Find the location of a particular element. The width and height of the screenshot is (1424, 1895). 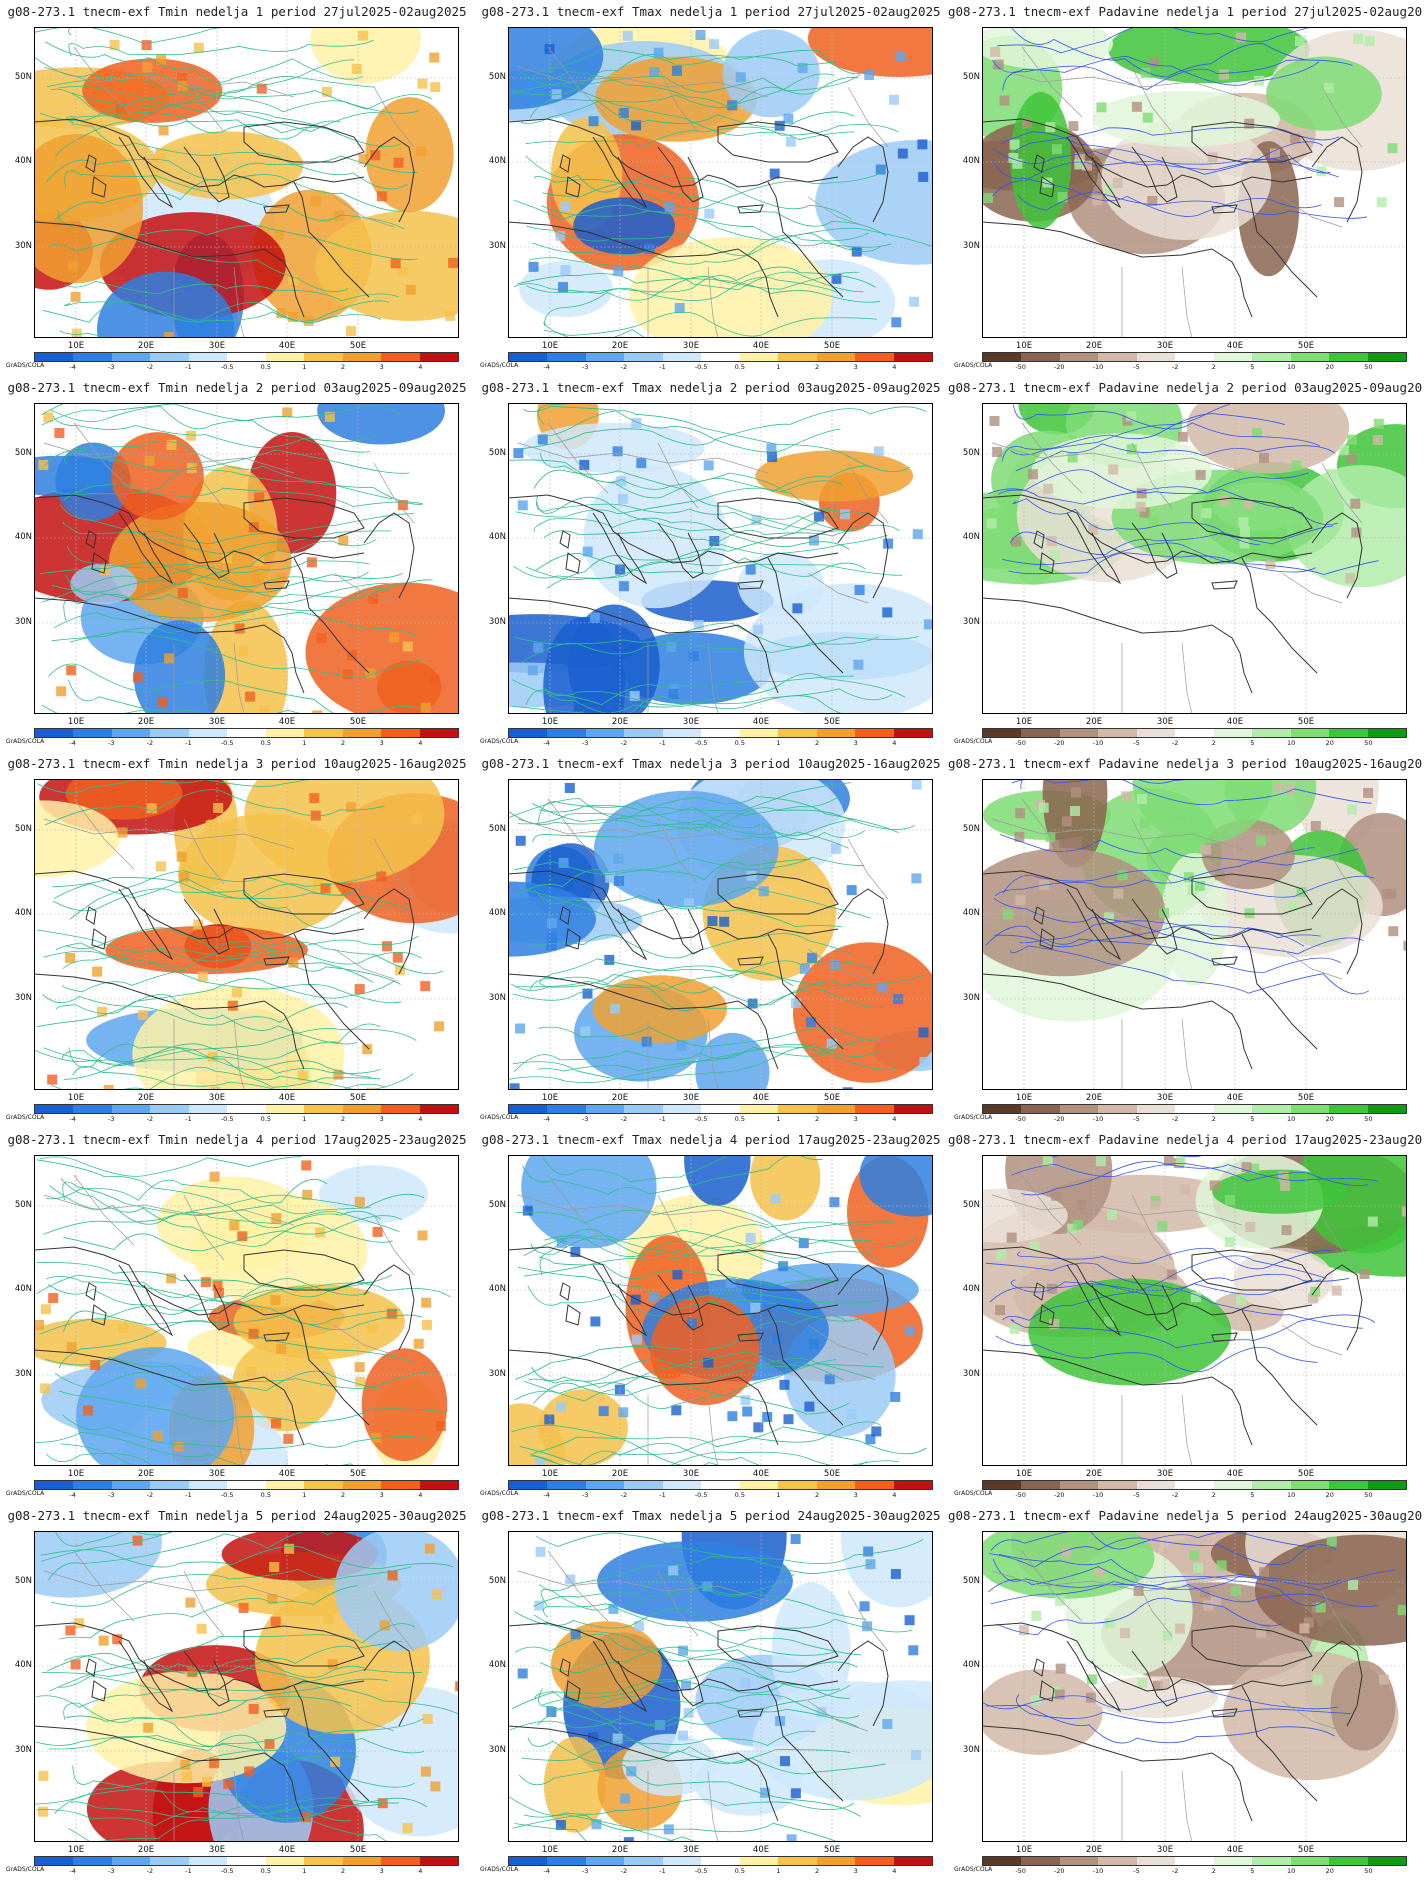

longitude-label: 20E is located at coordinates (620, 1098).